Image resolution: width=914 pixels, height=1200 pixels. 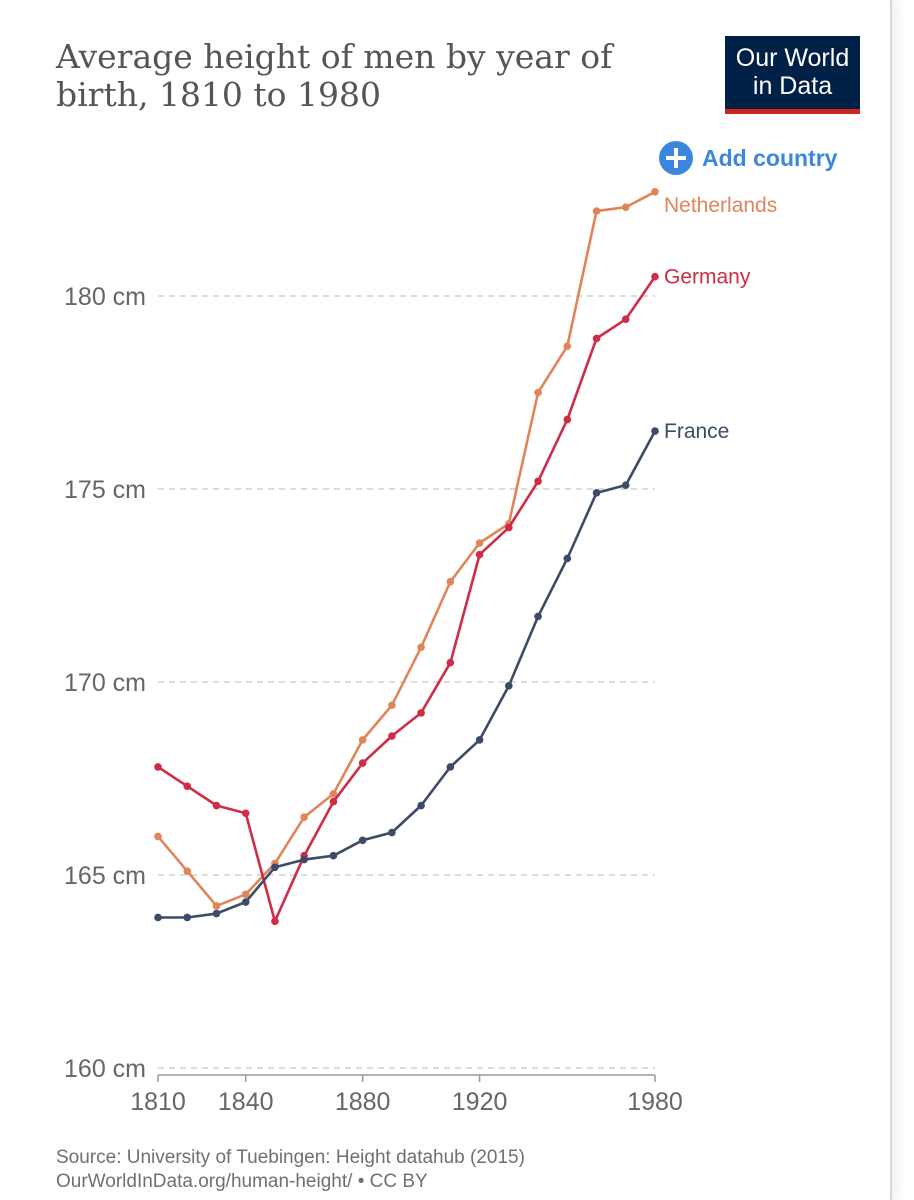 I want to click on chart-card, so click(x=891, y=600).